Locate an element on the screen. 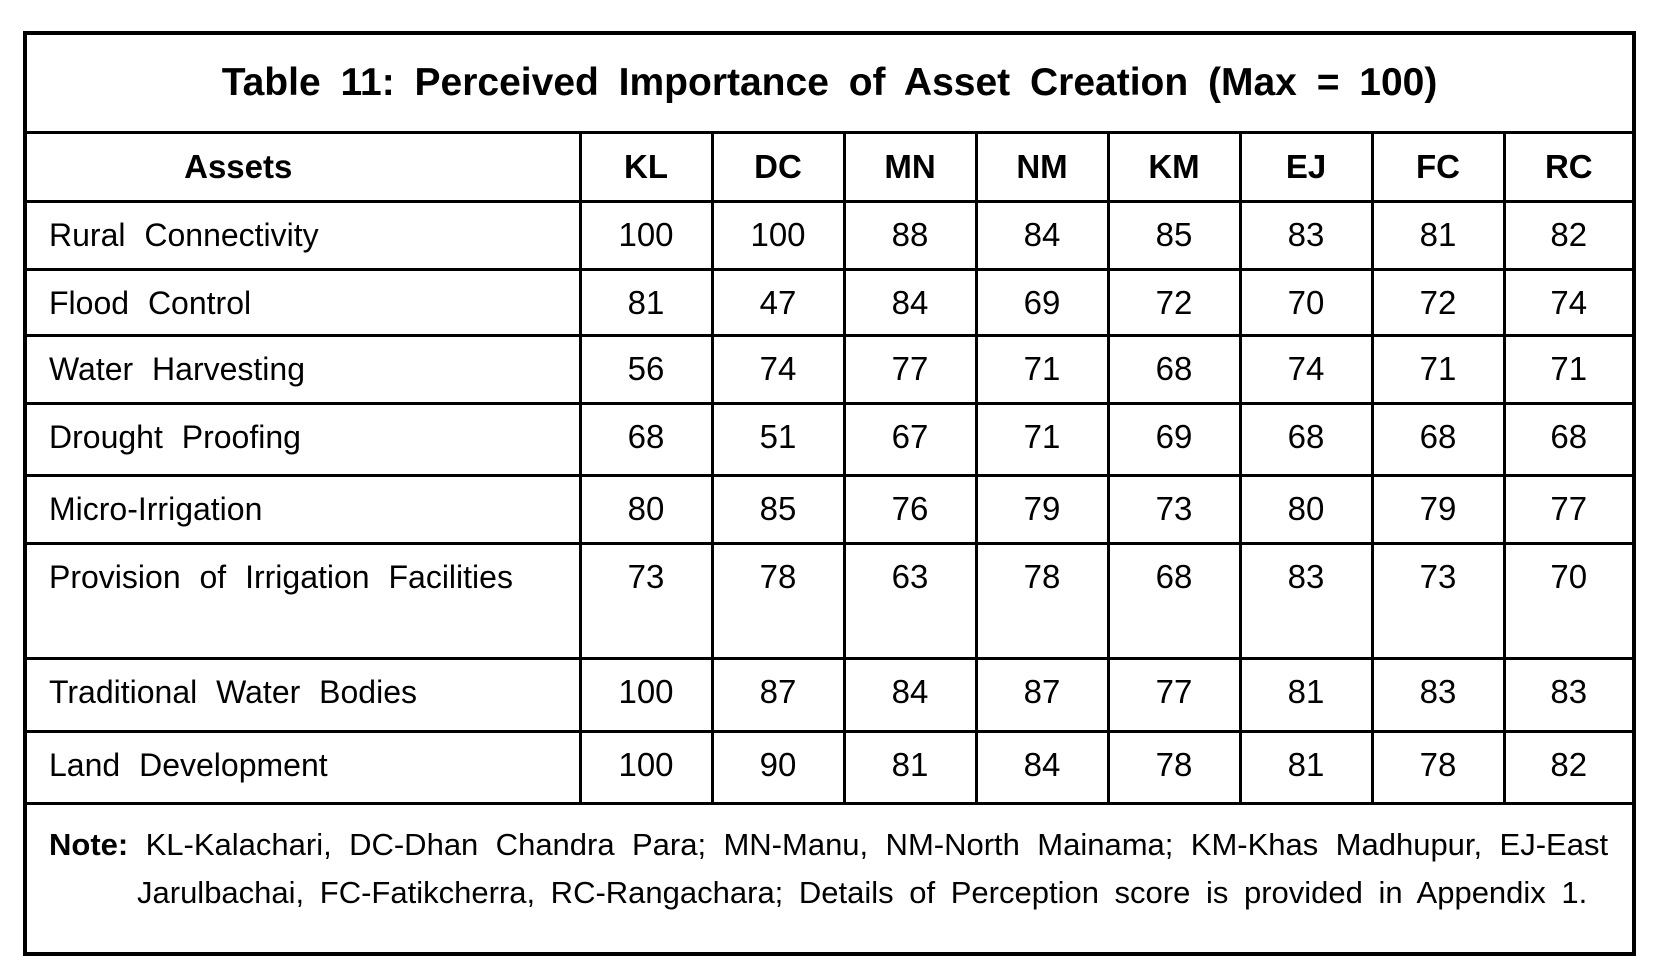  column-header-fc: FC is located at coordinates (1438, 166).